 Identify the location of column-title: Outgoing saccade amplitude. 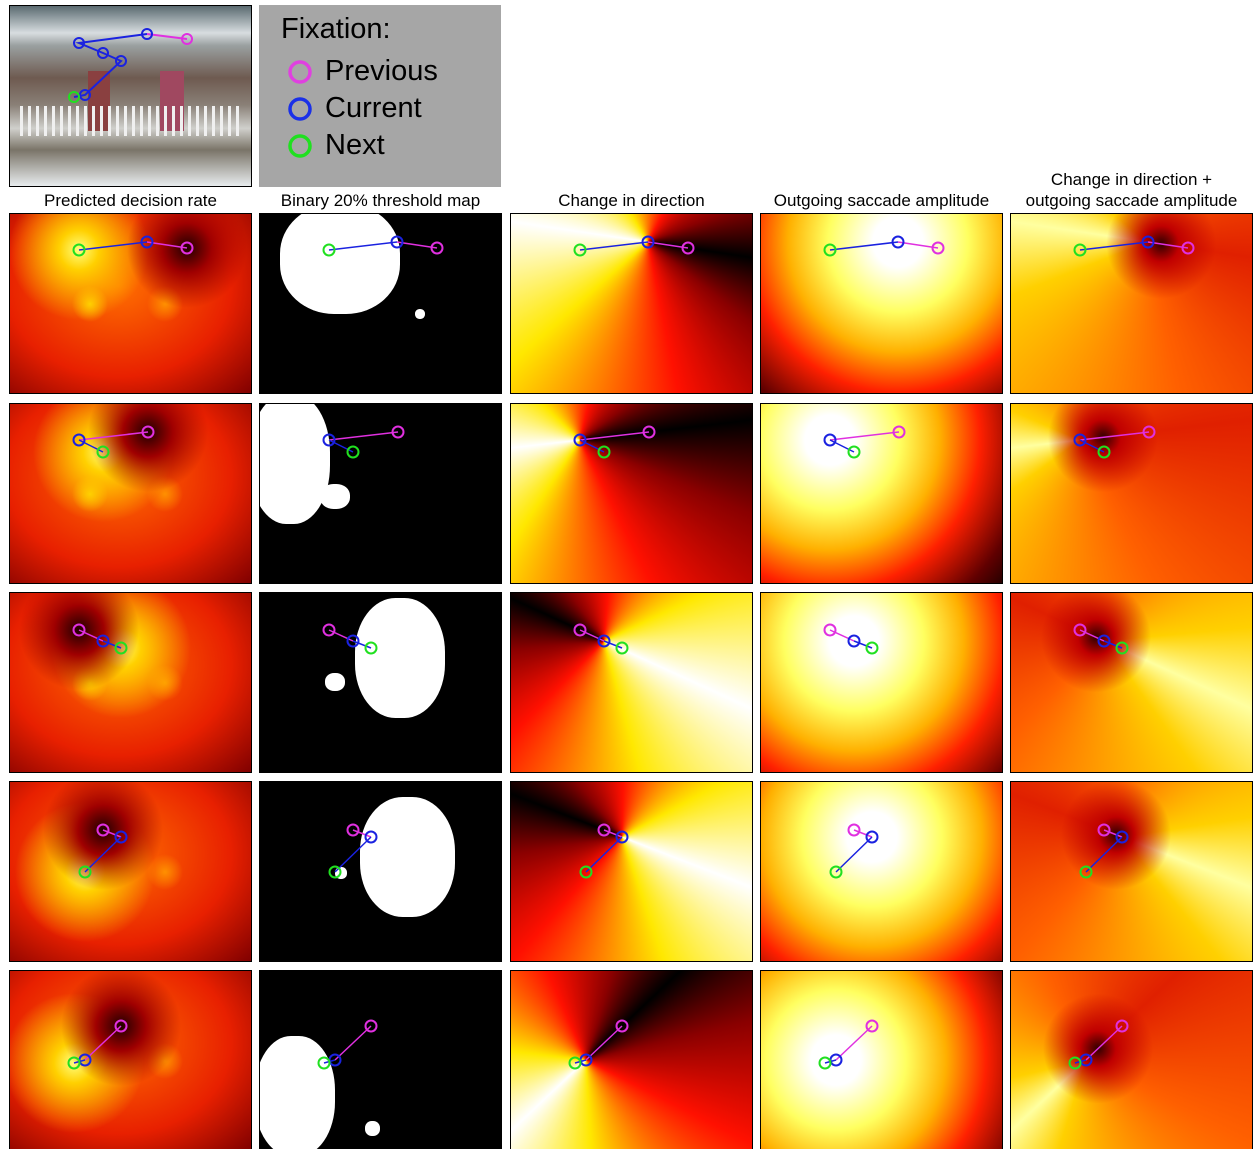
(881, 200).